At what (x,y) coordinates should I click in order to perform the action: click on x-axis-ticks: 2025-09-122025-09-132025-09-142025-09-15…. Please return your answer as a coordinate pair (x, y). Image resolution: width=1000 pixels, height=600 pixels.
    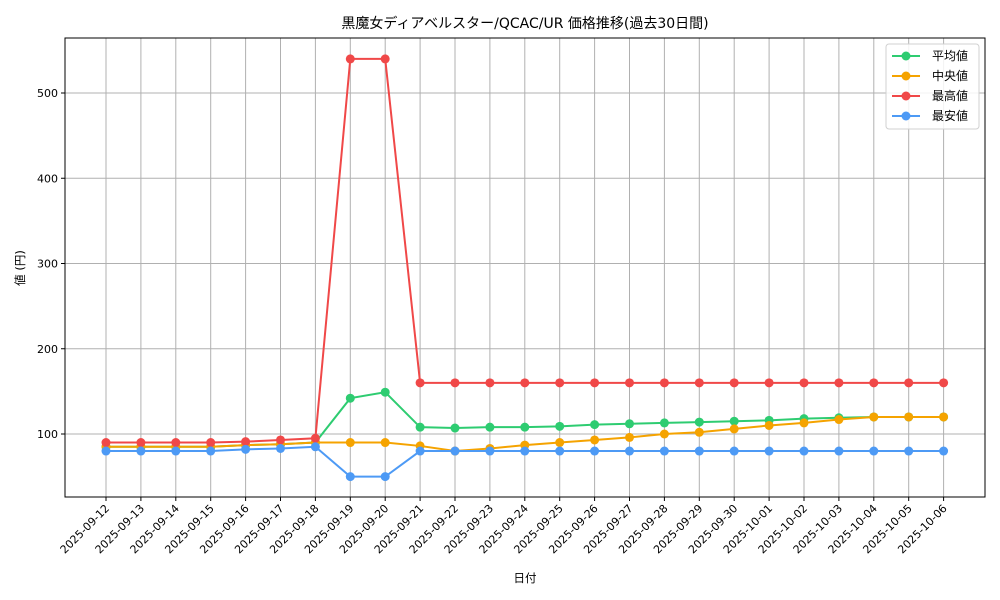
    Looking at the image, I should click on (504, 526).